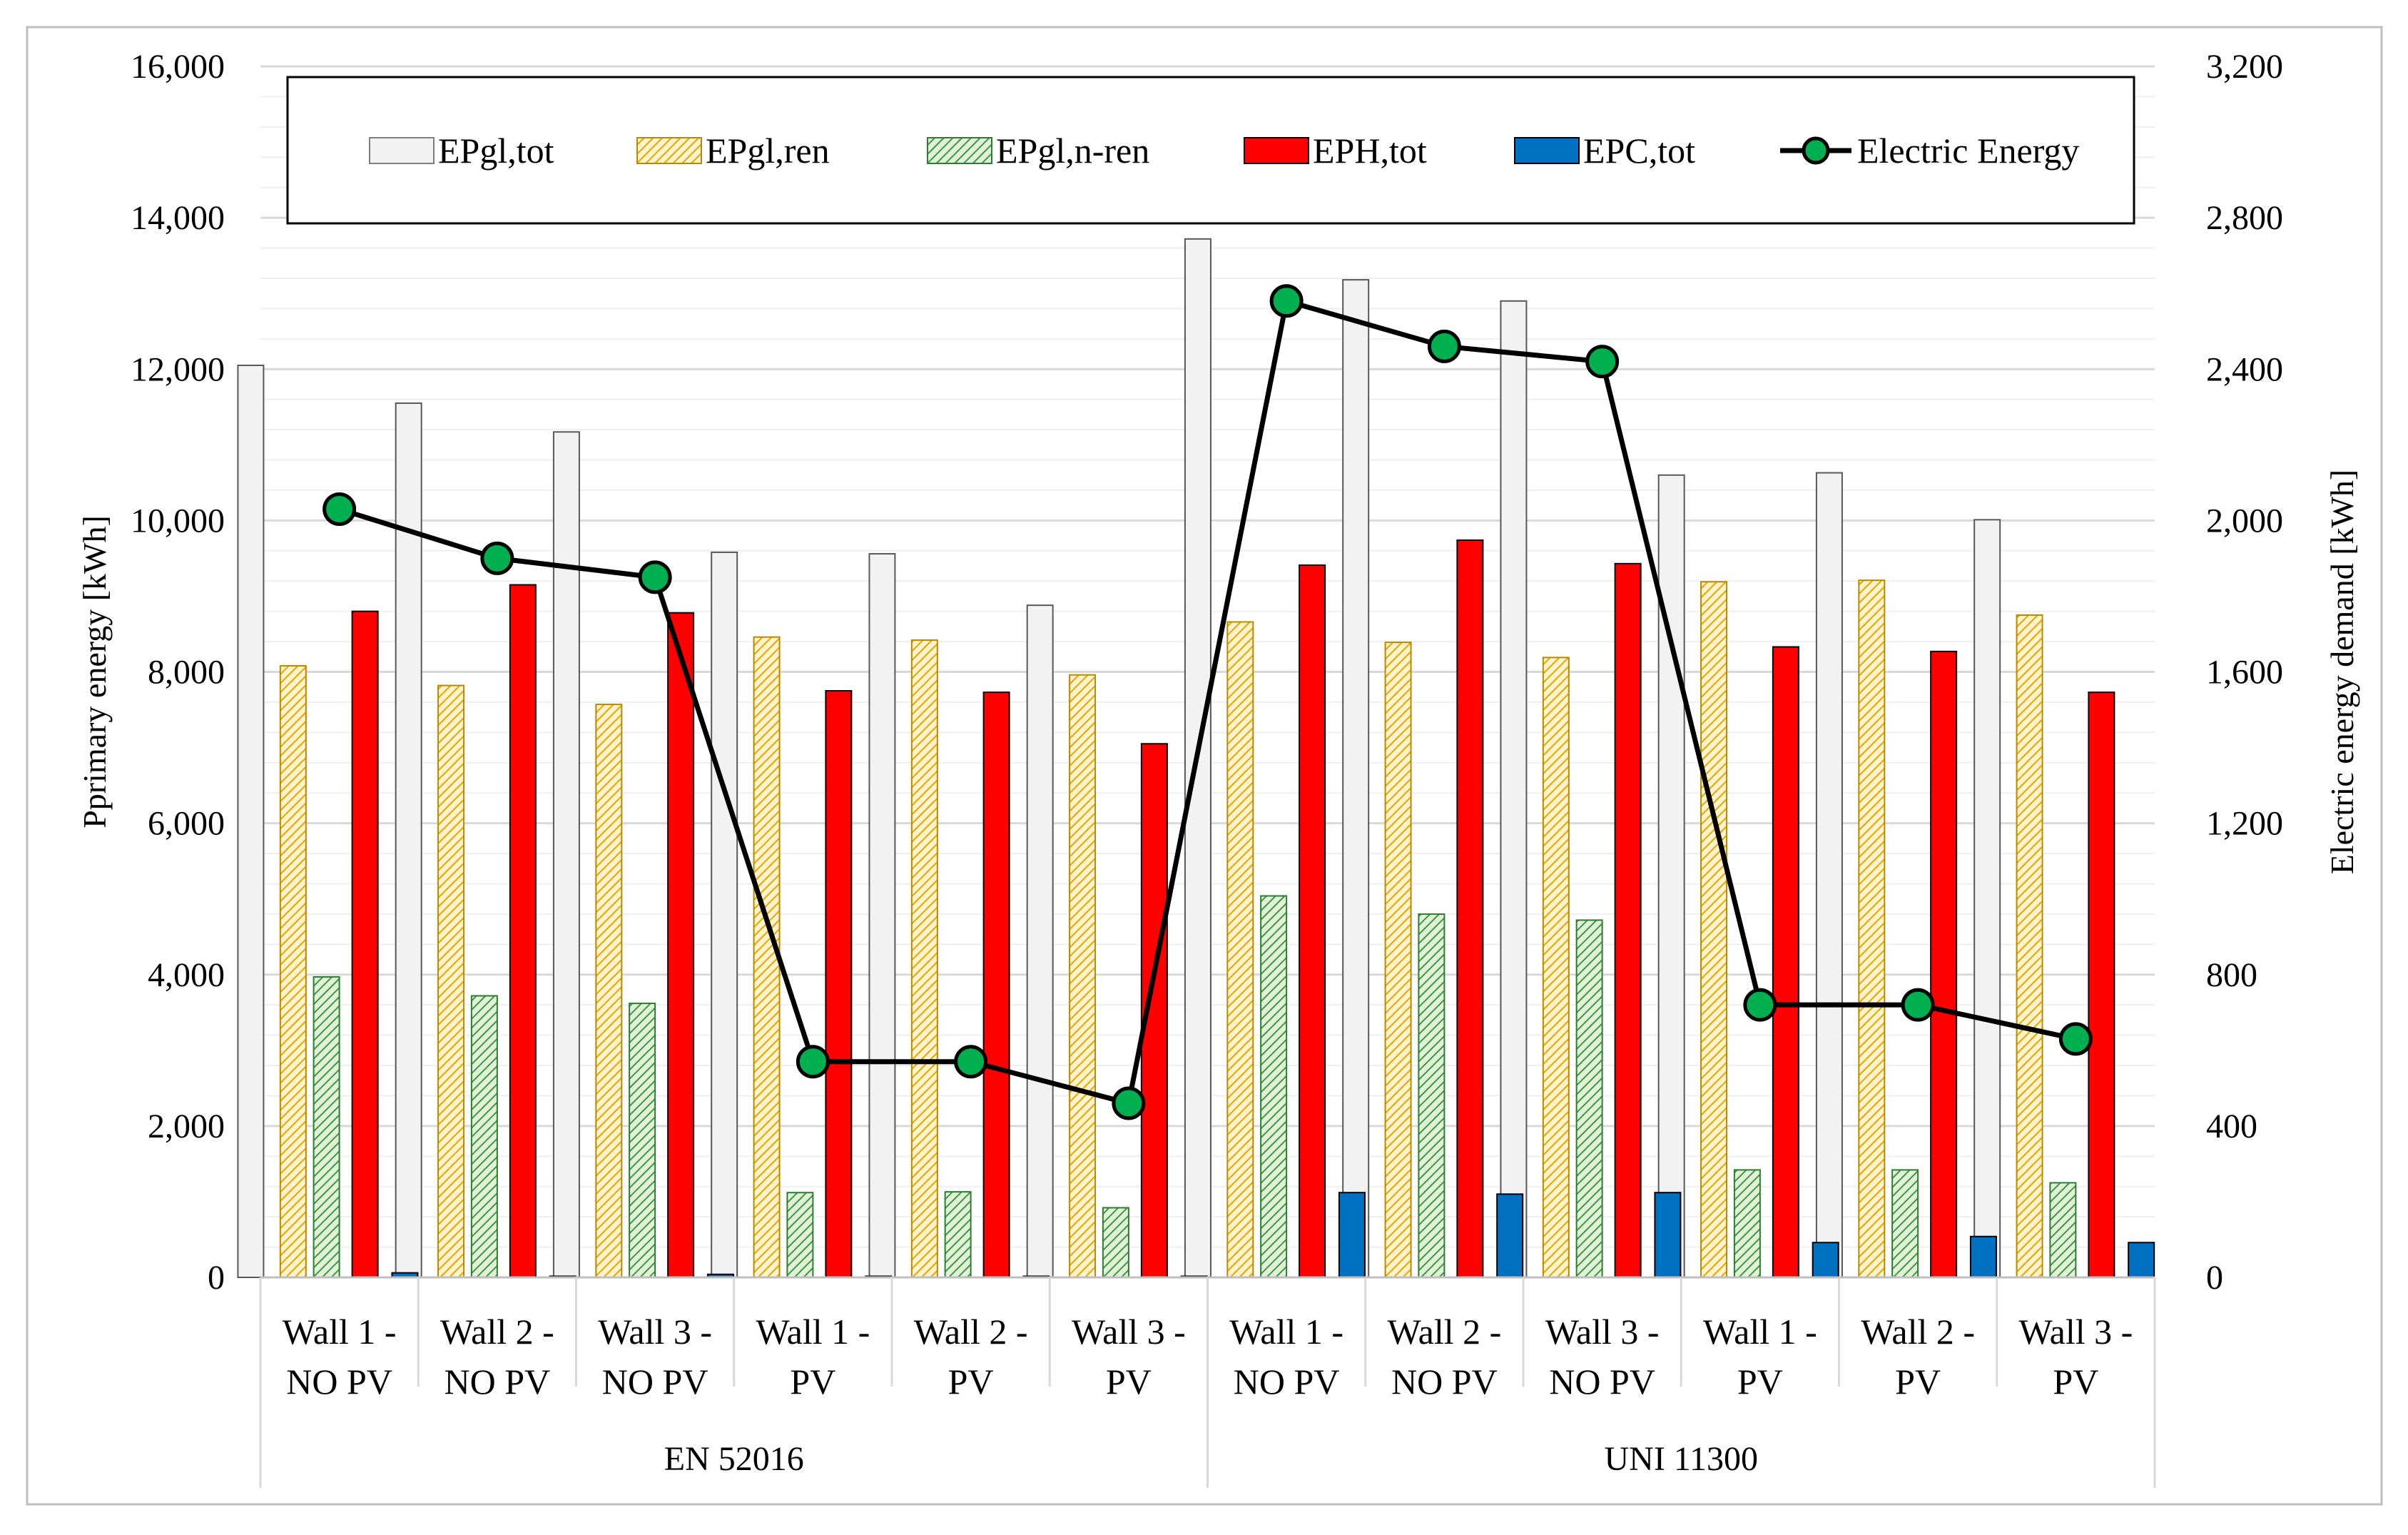 The image size is (2408, 1535). What do you see at coordinates (178, 218) in the screenshot?
I see `y-tick-label: 14,000` at bounding box center [178, 218].